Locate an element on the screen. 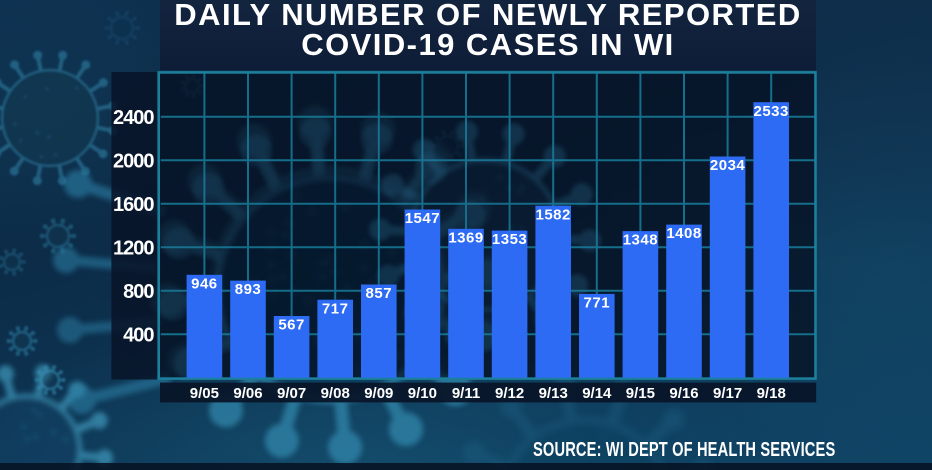  svg-text: 400 is located at coordinates (138, 335).